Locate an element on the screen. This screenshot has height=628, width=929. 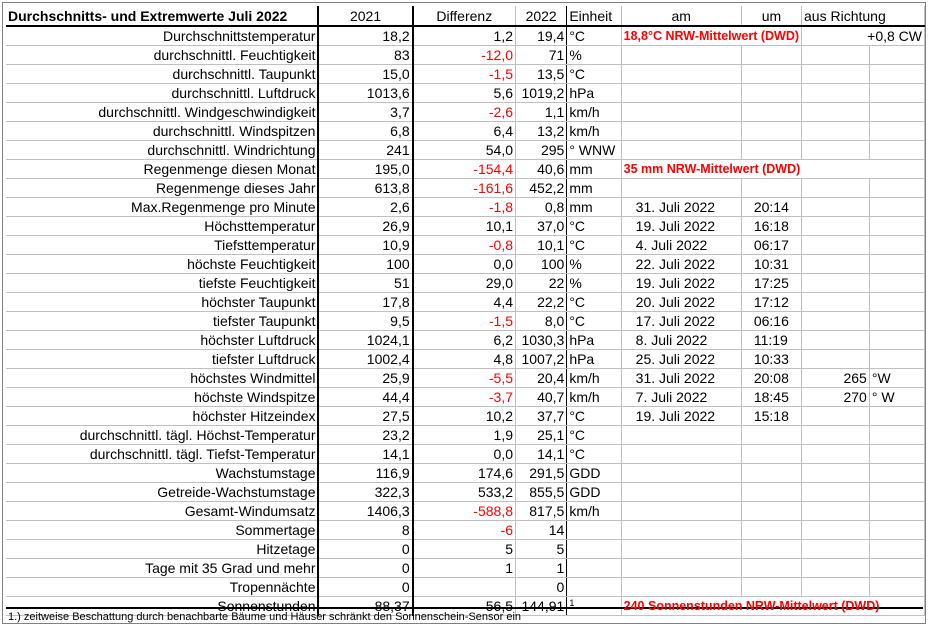
row-label: höchster Luftdruck is located at coordinates (163, 340).